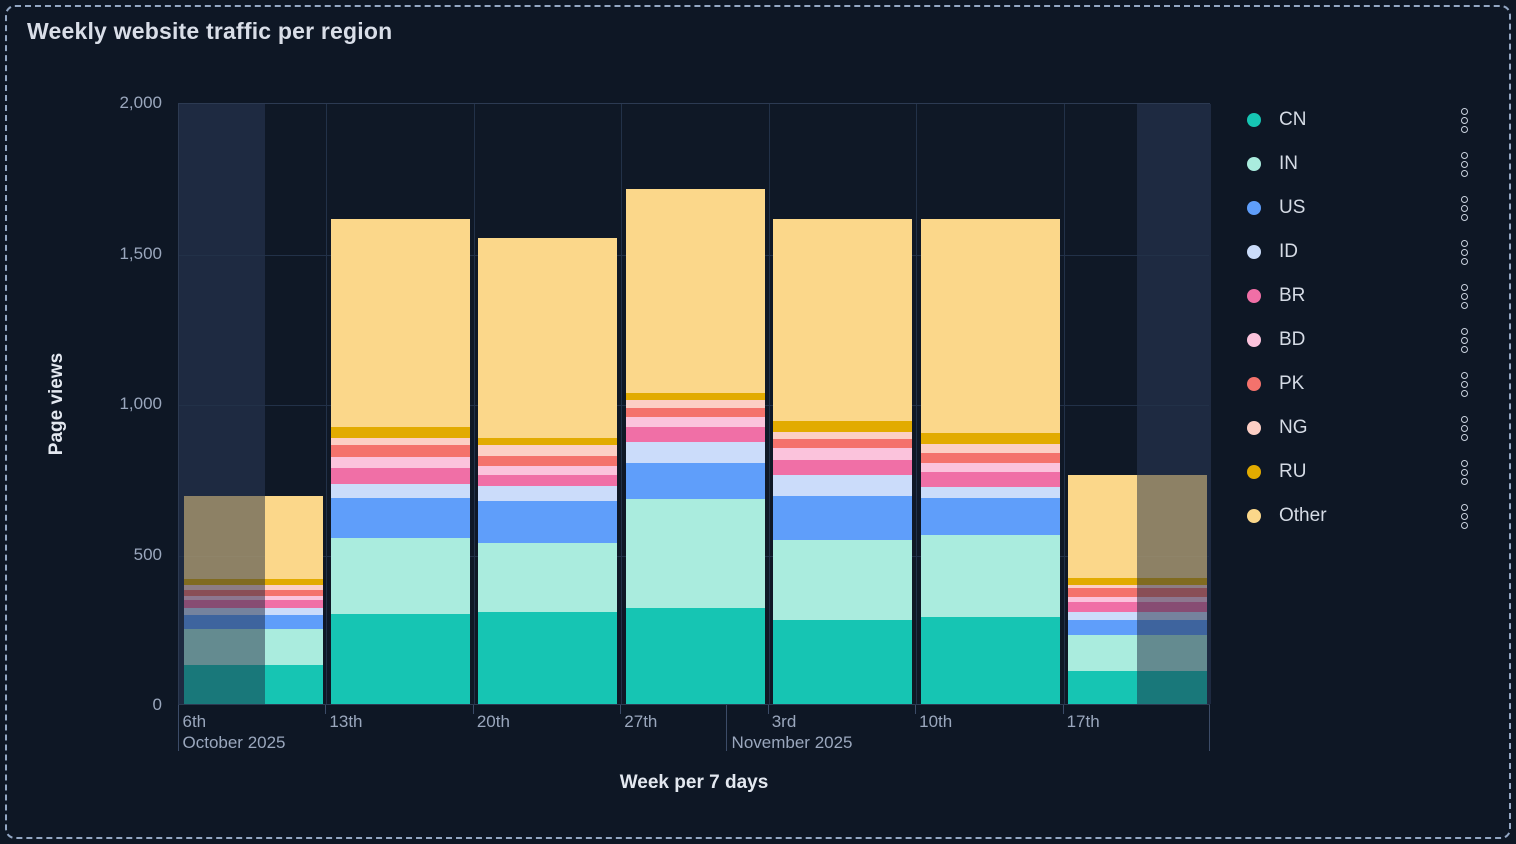 This screenshot has height=844, width=1516. What do you see at coordinates (1358, 384) in the screenshot?
I see `legend-item-pk: PK` at bounding box center [1358, 384].